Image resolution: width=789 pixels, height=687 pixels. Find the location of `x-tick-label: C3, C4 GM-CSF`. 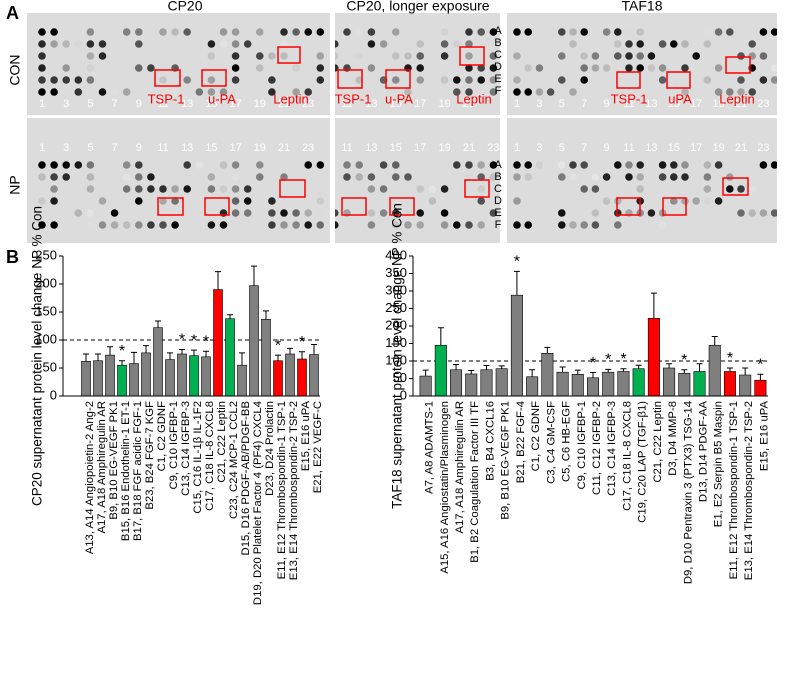

x-tick-label: C3, C4 GM-CSF is located at coordinates (551, 442).